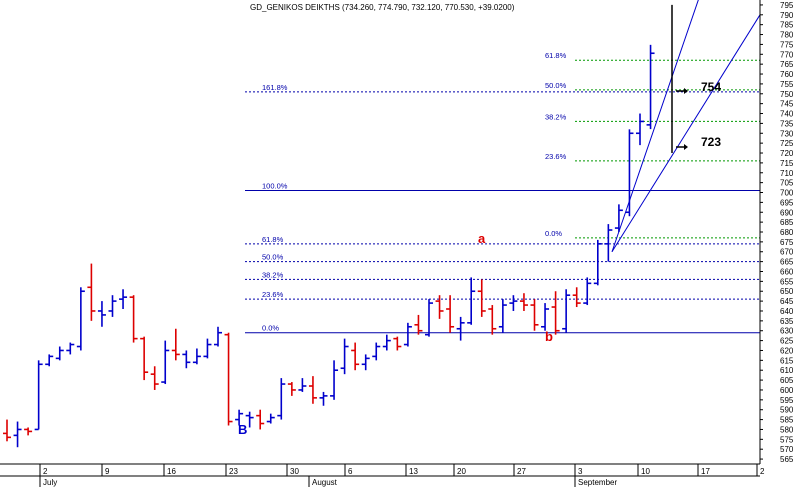 This screenshot has width=796, height=487. What do you see at coordinates (705, 471) in the screenshot?
I see `x-tick-label-11: 17` at bounding box center [705, 471].